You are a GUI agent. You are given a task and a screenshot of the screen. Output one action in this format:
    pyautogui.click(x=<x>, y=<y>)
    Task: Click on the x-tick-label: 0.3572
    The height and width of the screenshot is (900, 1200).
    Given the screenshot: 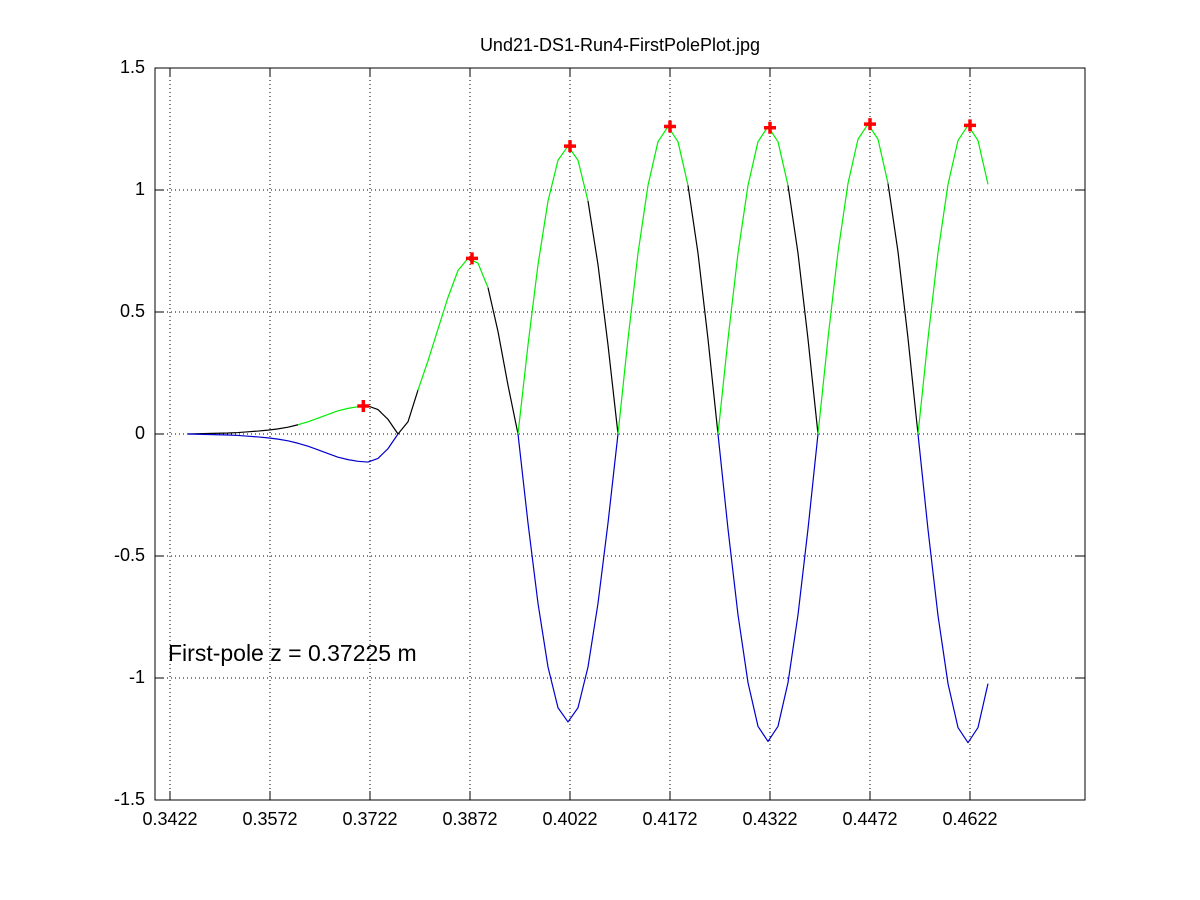 What is the action you would take?
    pyautogui.click(x=269, y=819)
    